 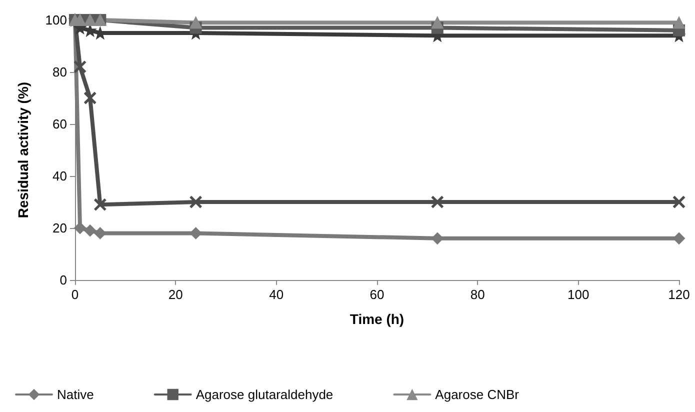 What do you see at coordinates (175, 294) in the screenshot?
I see `x-tick-label: 20` at bounding box center [175, 294].